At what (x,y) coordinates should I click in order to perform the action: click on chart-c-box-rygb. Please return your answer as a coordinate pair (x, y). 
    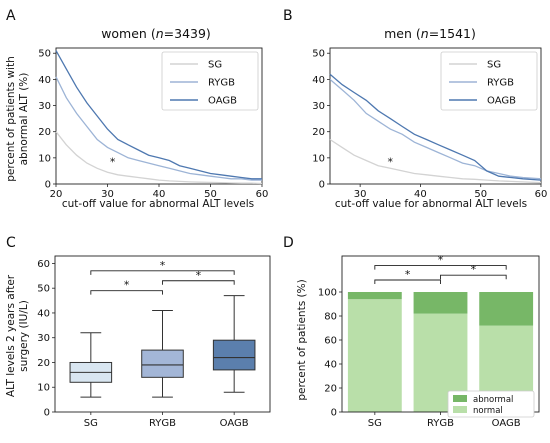
    Looking at the image, I should click on (162, 363).